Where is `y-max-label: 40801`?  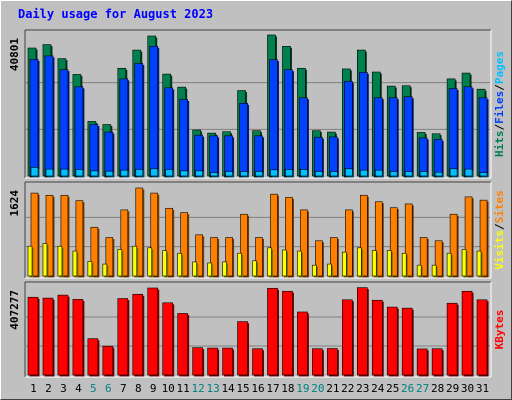
y-max-label: 40801 is located at coordinates (14, 54).